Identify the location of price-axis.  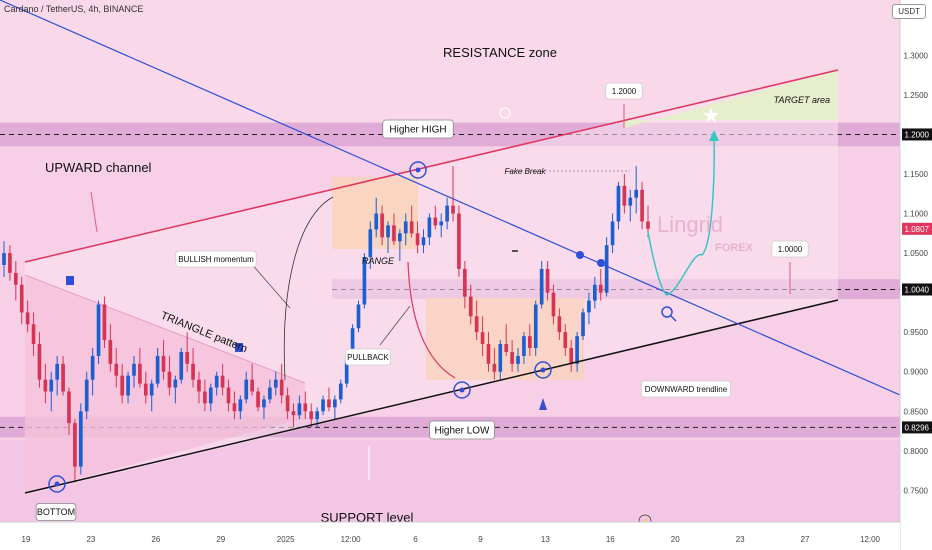
(916, 275).